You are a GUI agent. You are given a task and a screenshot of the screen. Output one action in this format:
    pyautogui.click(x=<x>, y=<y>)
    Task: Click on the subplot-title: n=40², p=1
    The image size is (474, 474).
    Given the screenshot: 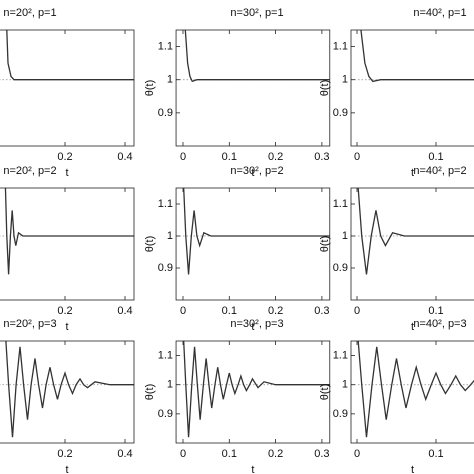 What is the action you would take?
    pyautogui.click(x=439, y=13)
    